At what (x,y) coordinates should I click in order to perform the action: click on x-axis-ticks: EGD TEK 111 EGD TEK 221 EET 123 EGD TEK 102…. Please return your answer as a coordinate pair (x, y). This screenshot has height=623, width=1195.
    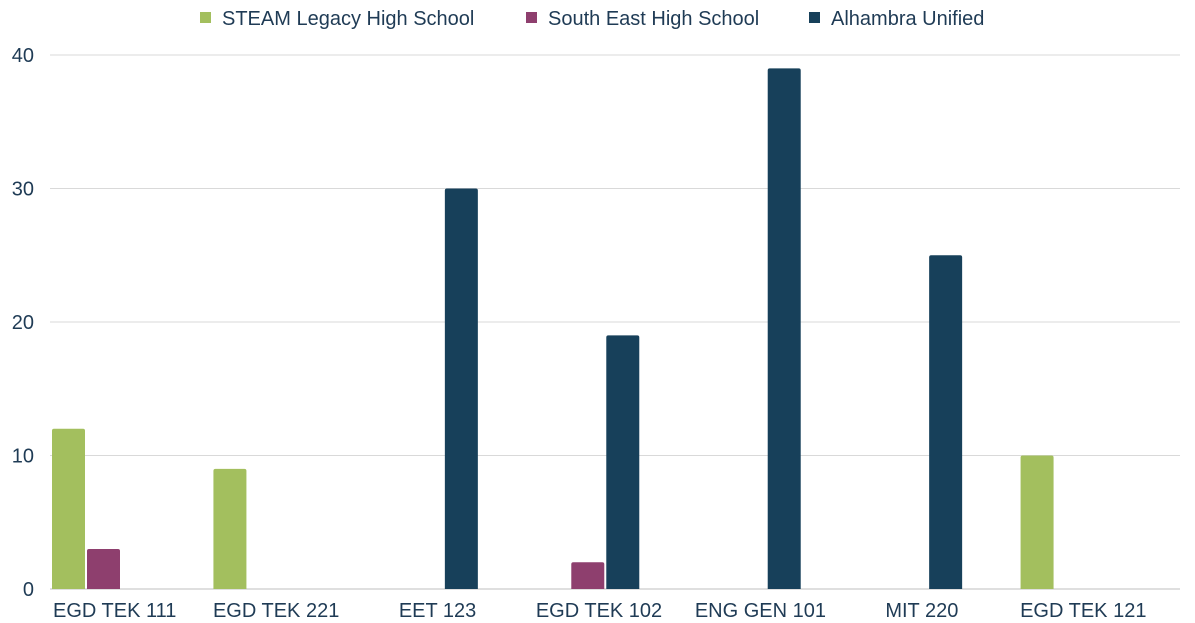
    Looking at the image, I should click on (599, 611).